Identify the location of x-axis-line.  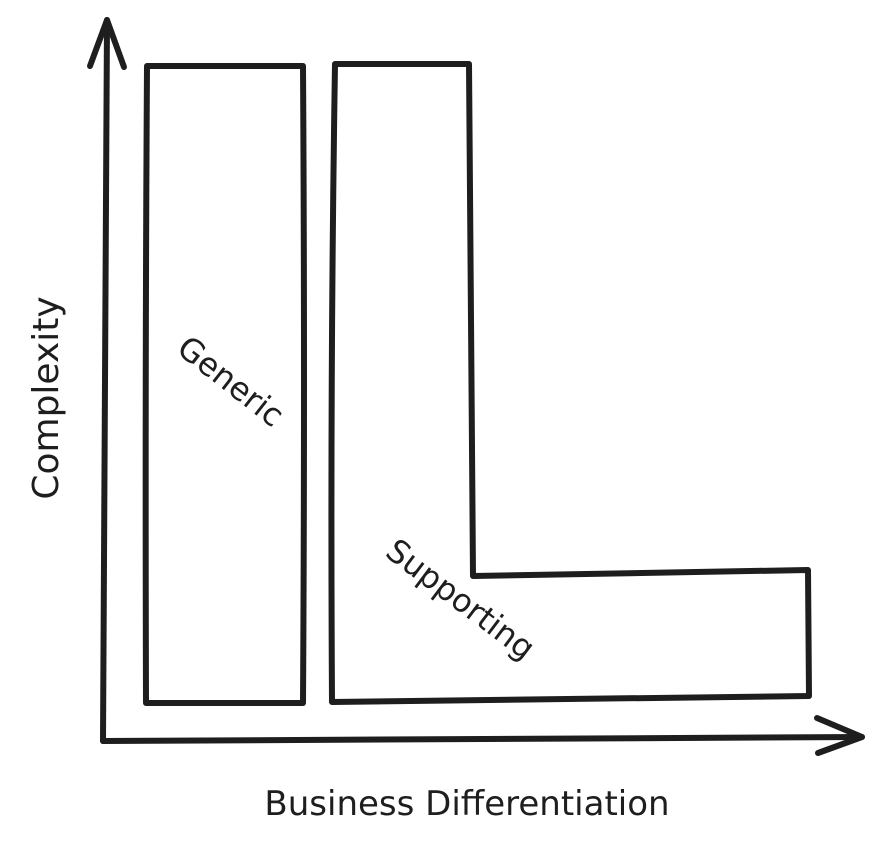
(482, 739).